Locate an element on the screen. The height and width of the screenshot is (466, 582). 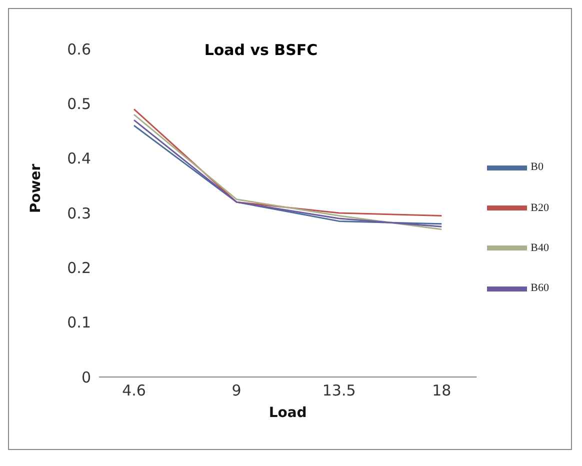
legend-label: B0 is located at coordinates (537, 167).